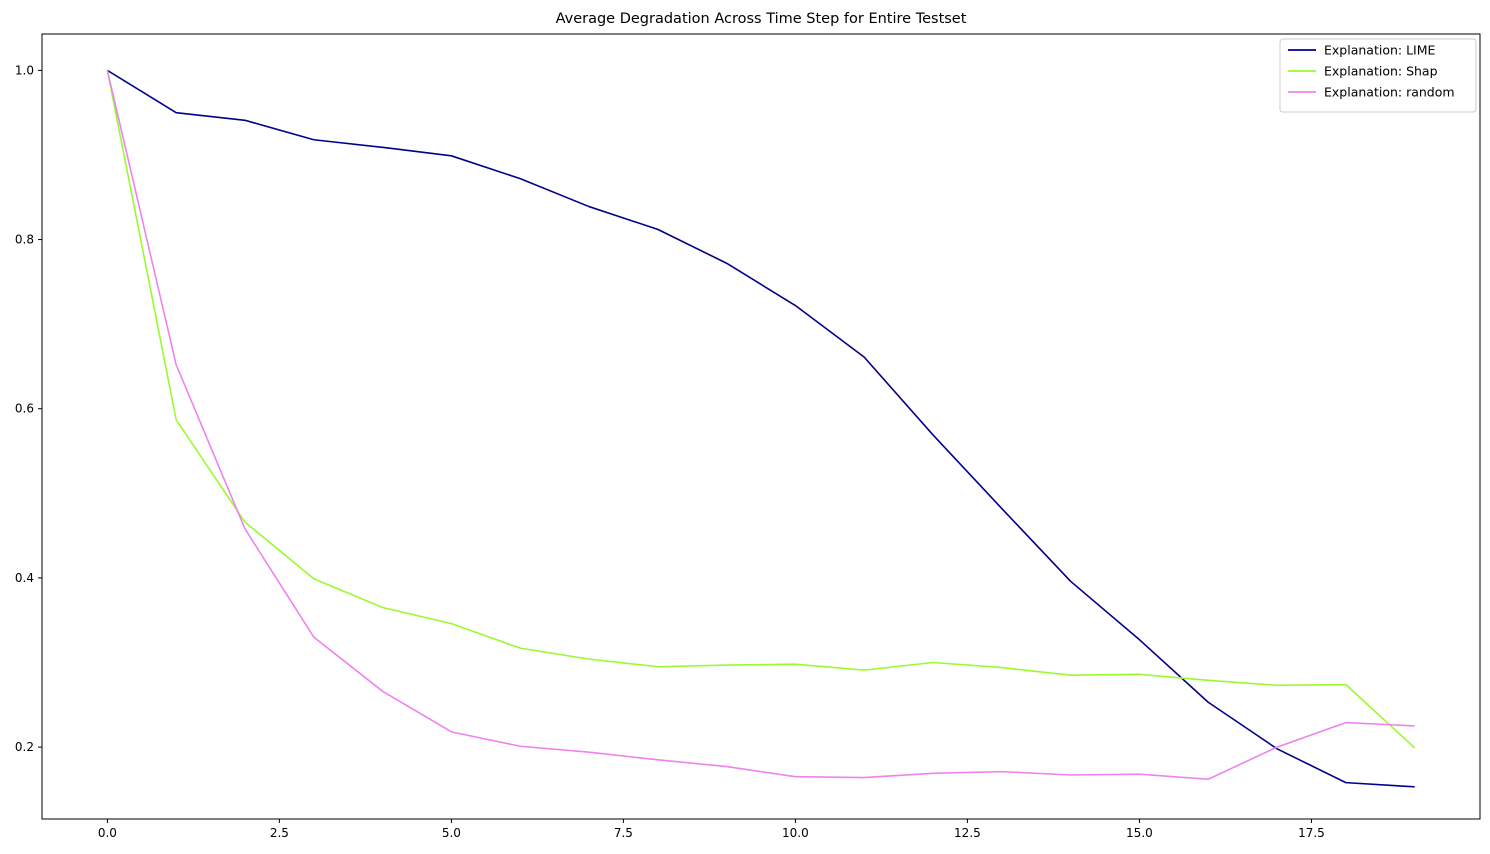 The width and height of the screenshot is (1490, 854). I want to click on y-tick-label: 1.0, so click(24, 70).